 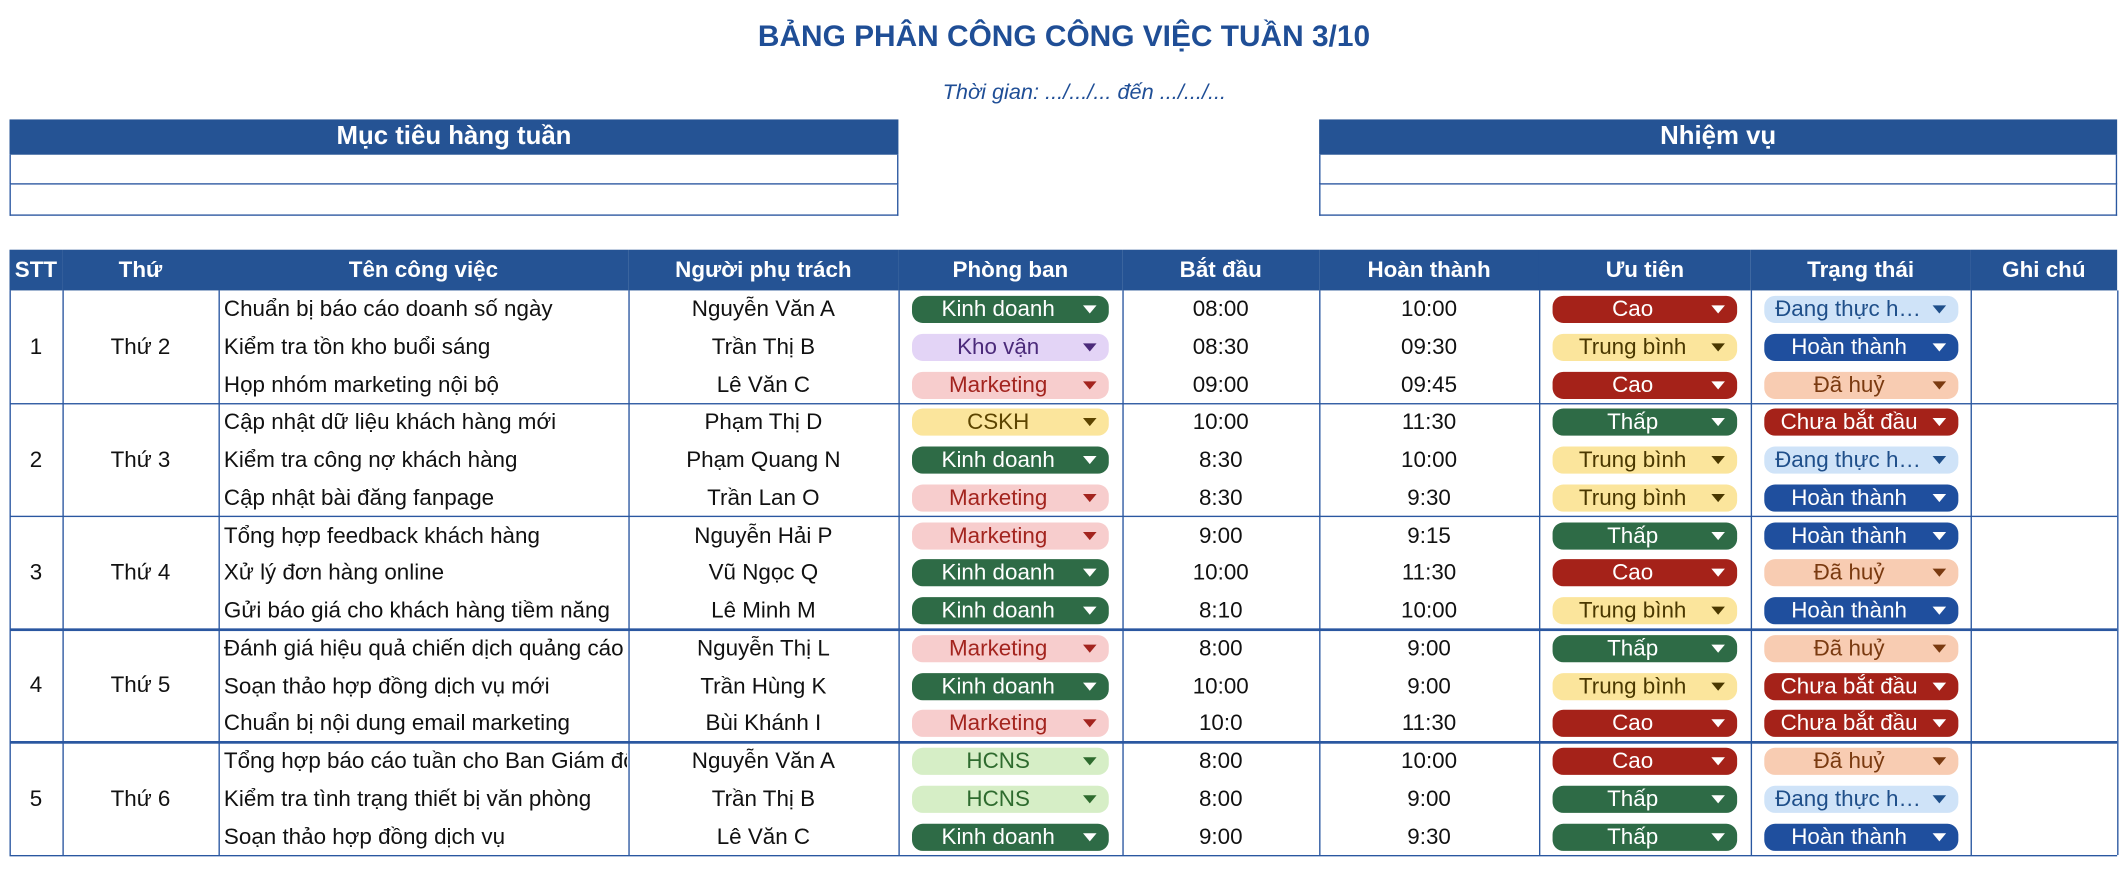 I want to click on column-header: Trạng thái, so click(x=1860, y=270).